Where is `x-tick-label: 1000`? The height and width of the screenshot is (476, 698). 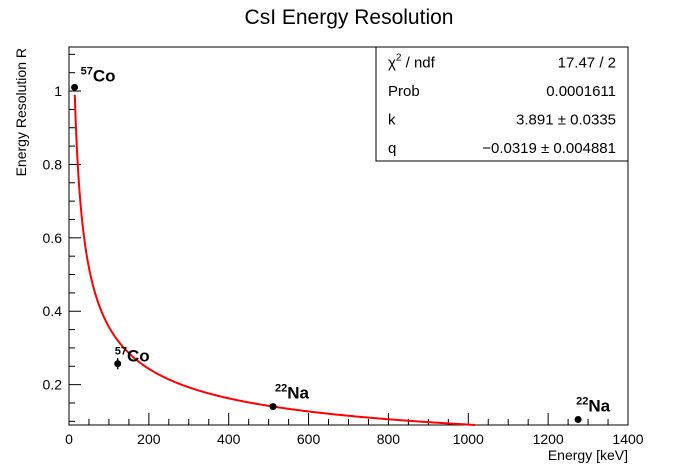 x-tick-label: 1000 is located at coordinates (468, 439).